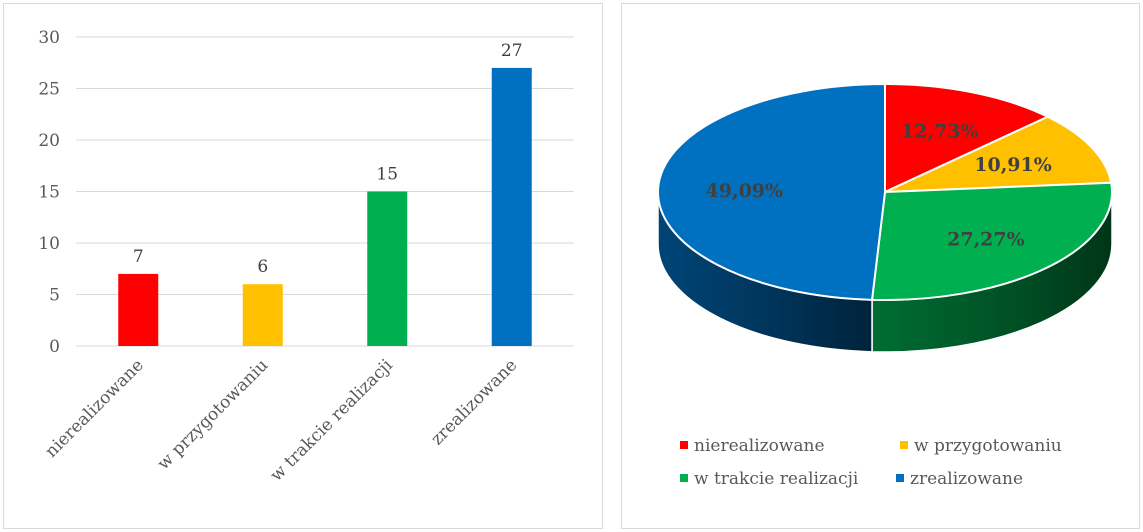  What do you see at coordinates (776, 479) in the screenshot?
I see `legend-label: w trakcie realizacji` at bounding box center [776, 479].